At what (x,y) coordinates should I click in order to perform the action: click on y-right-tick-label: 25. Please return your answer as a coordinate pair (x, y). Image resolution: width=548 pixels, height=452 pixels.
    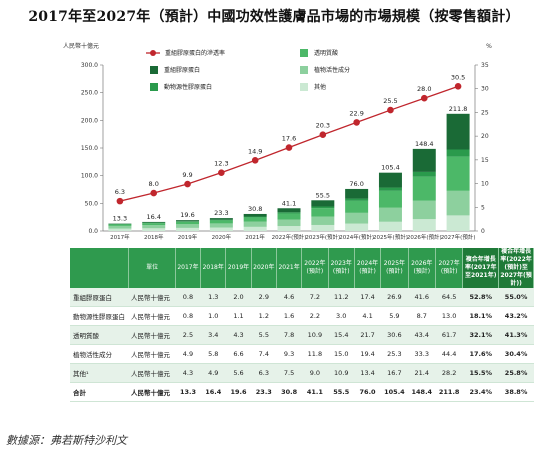
    Looking at the image, I should click on (485, 112).